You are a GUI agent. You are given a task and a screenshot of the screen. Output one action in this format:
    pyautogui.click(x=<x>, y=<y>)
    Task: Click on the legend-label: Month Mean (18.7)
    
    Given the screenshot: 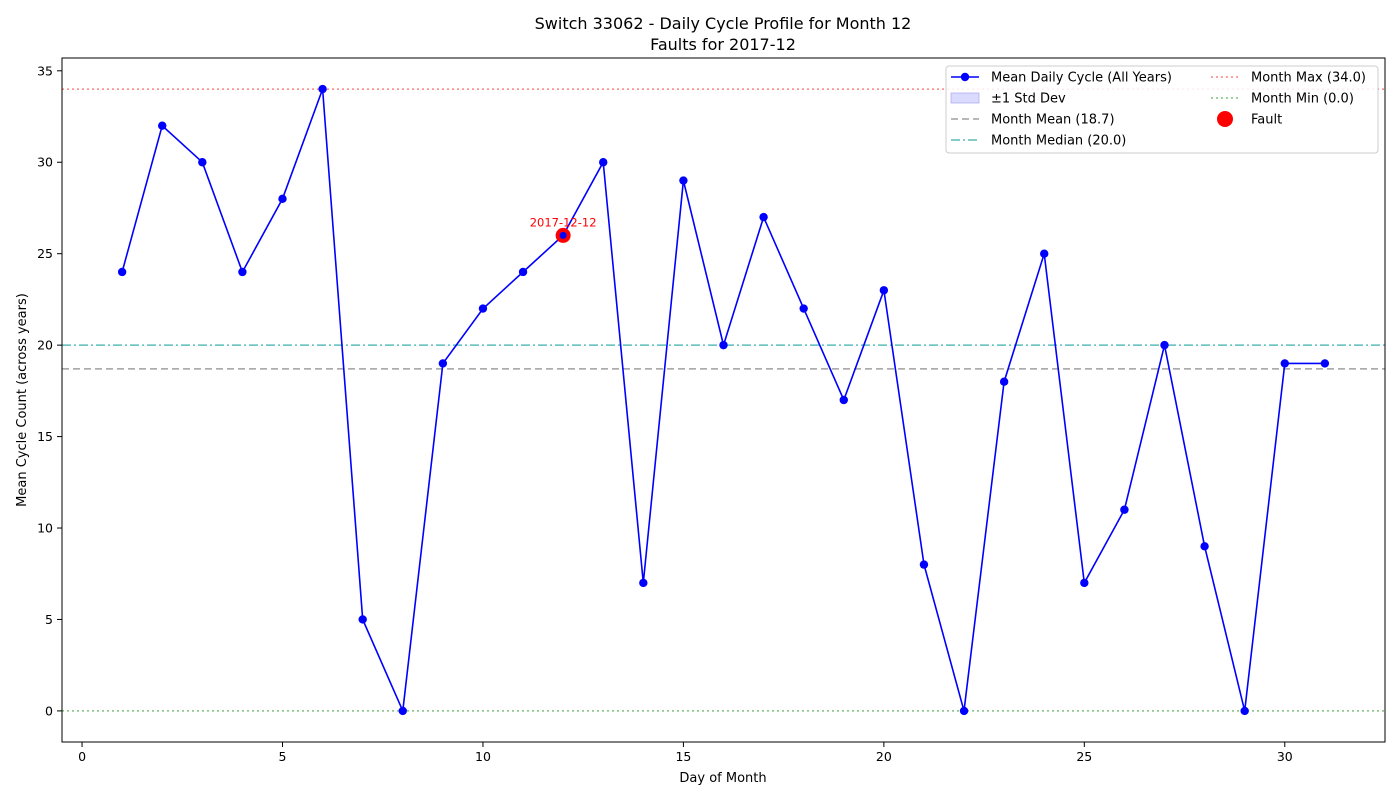 What is the action you would take?
    pyautogui.click(x=1053, y=120)
    